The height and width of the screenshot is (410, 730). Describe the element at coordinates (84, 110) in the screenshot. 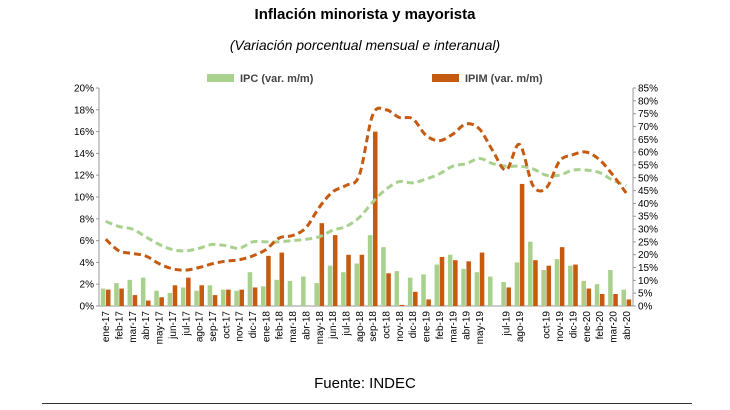

I see `y-left-tick-label: 18%` at that location.